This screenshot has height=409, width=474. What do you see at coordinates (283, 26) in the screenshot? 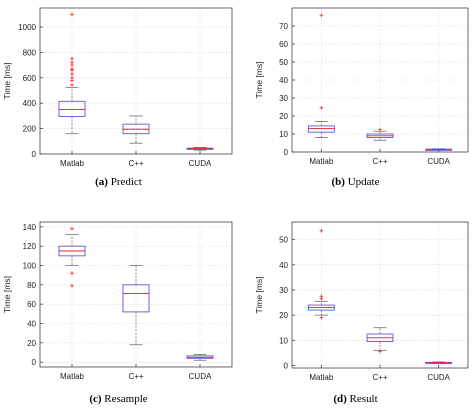
I see `y-tick-label: 70` at bounding box center [283, 26].